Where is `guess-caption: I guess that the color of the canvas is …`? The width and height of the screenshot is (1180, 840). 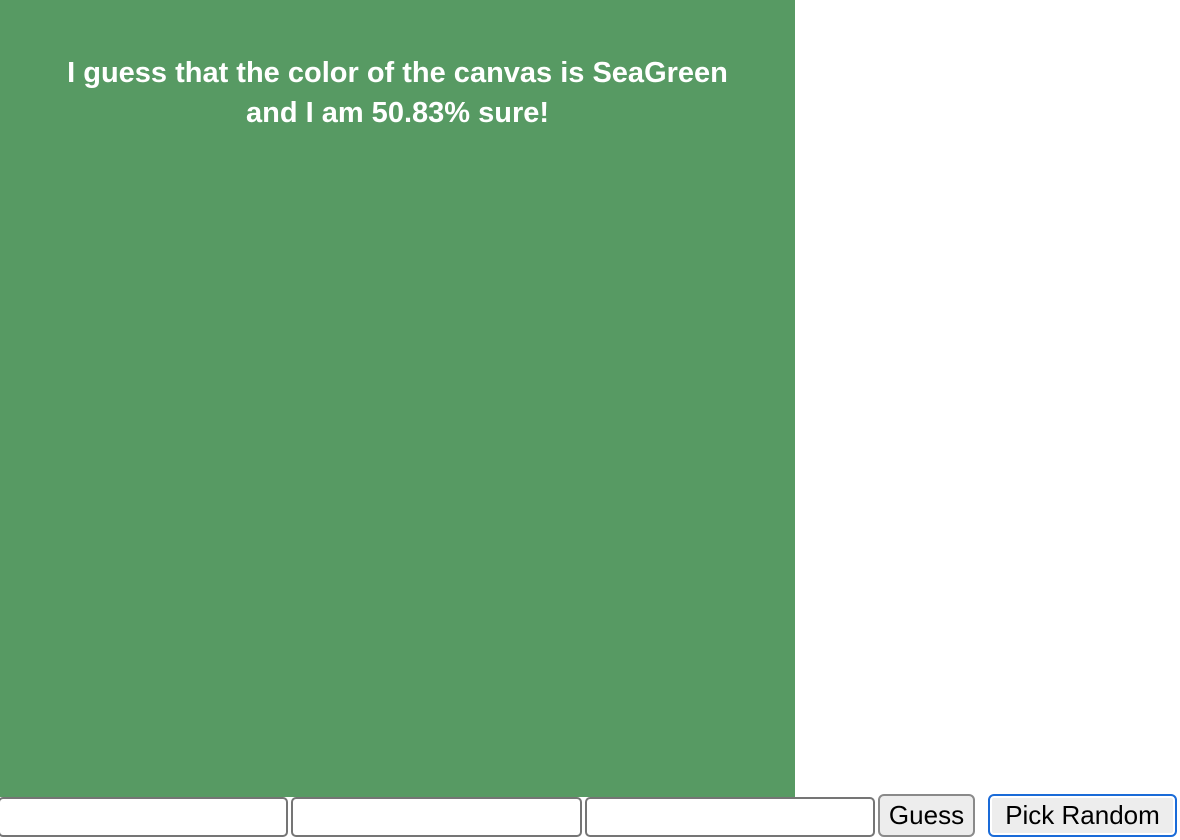 guess-caption: I guess that the color of the canvas is … is located at coordinates (397, 93).